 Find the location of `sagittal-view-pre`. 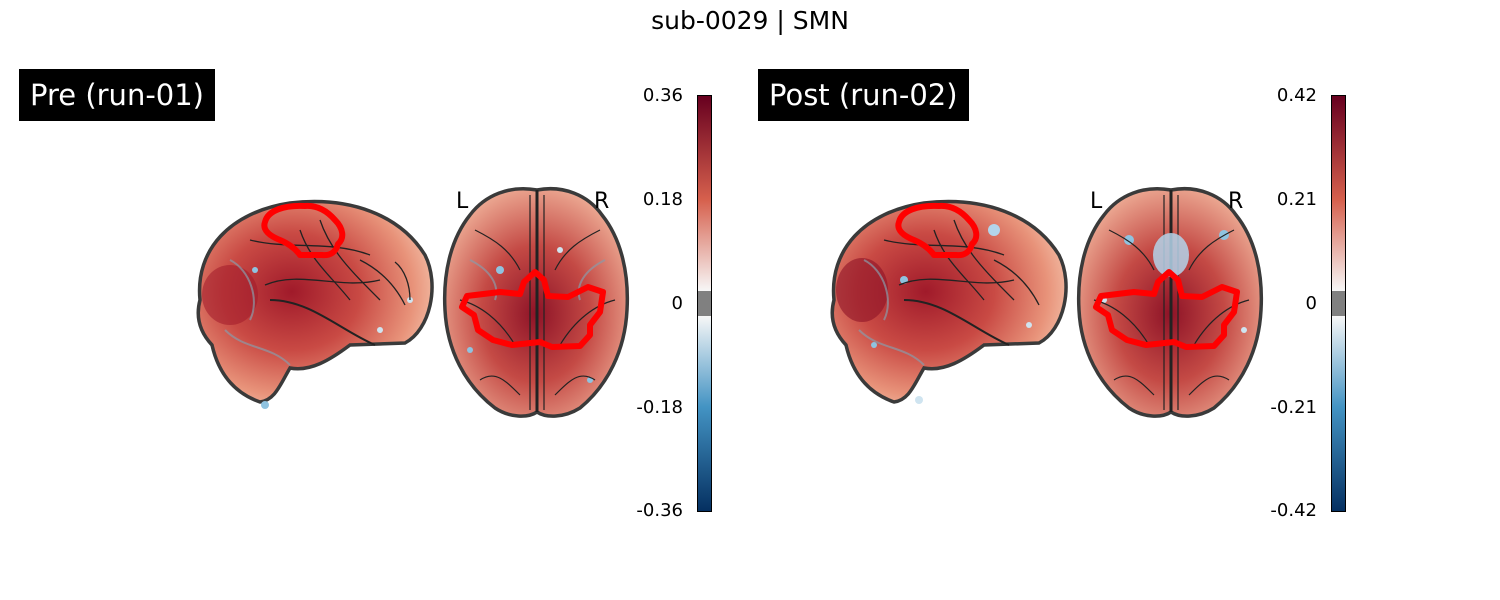

sagittal-view-pre is located at coordinates (315, 304).